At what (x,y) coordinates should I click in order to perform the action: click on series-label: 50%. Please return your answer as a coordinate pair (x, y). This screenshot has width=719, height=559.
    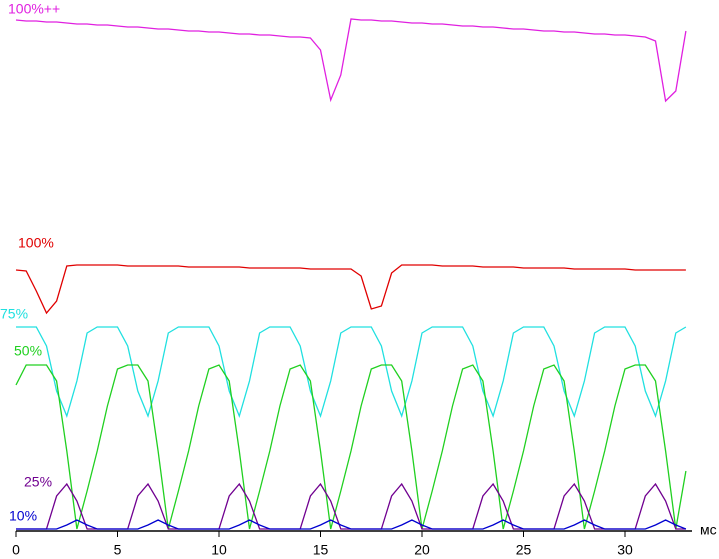
    Looking at the image, I should click on (28, 351).